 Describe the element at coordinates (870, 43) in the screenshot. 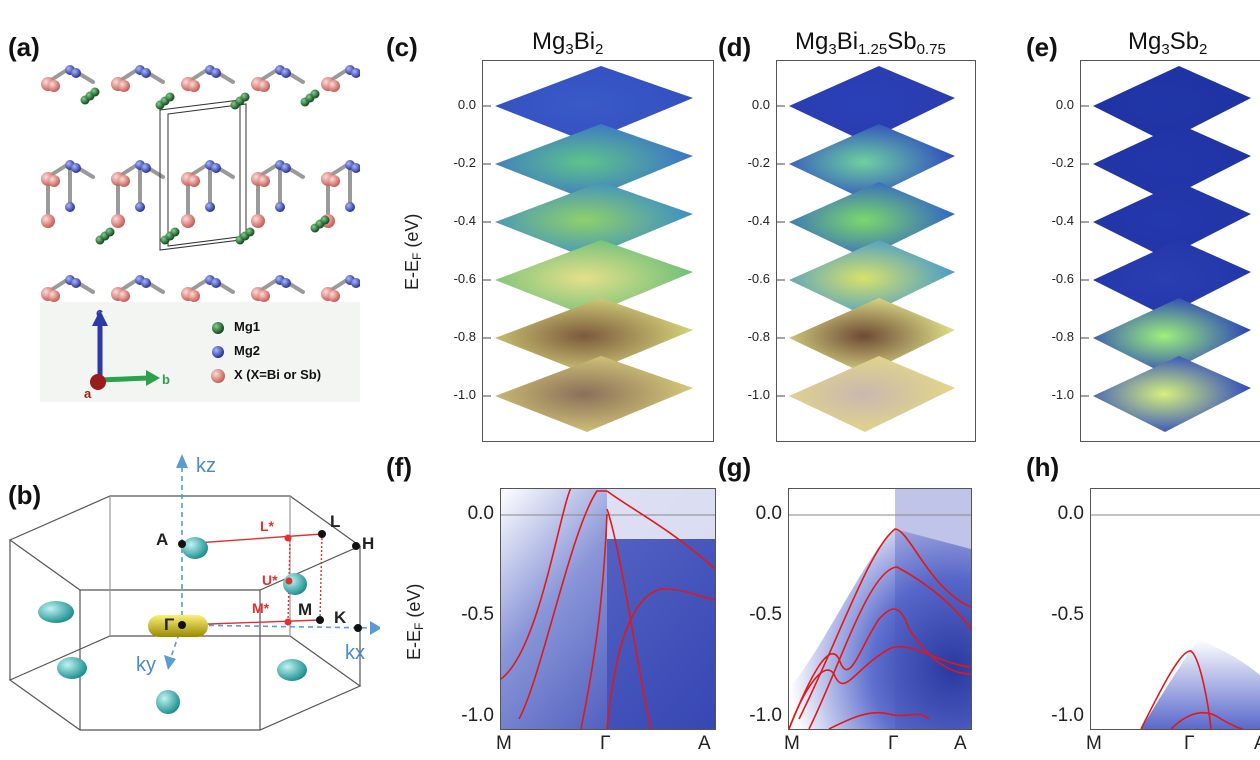

I see `title-mg3bi1.25sb0.75: Mg3Bi1.25Sb0.75` at that location.